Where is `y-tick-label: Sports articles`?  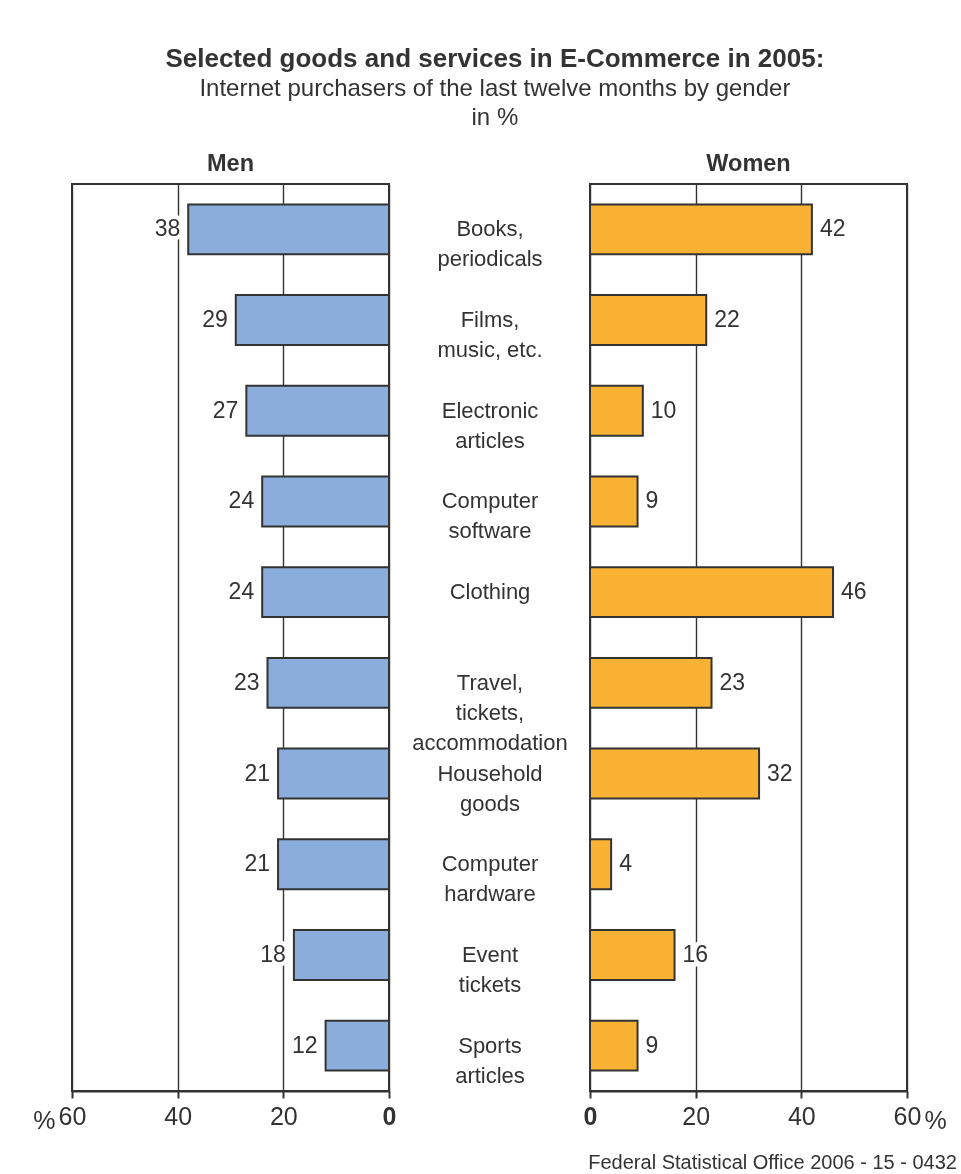 y-tick-label: Sports articles is located at coordinates (490, 1060).